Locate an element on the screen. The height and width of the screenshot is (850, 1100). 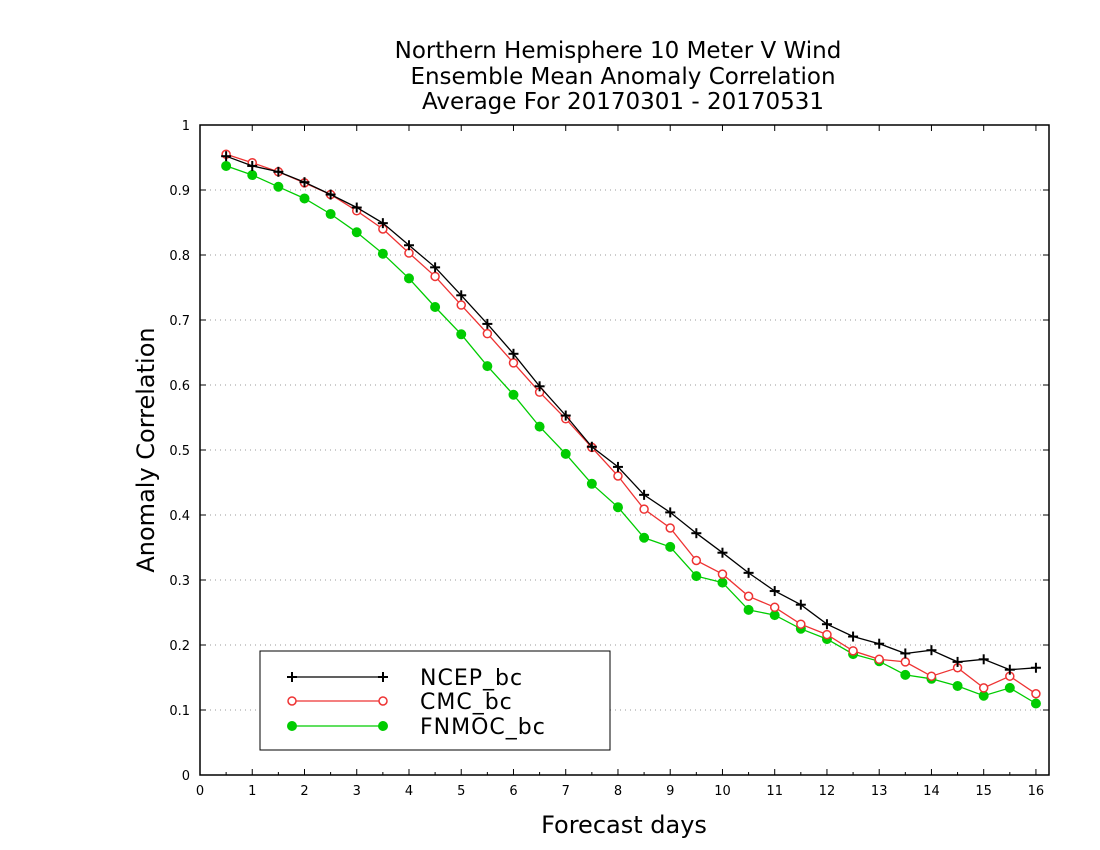
x-tick-label: 15 is located at coordinates (983, 791).